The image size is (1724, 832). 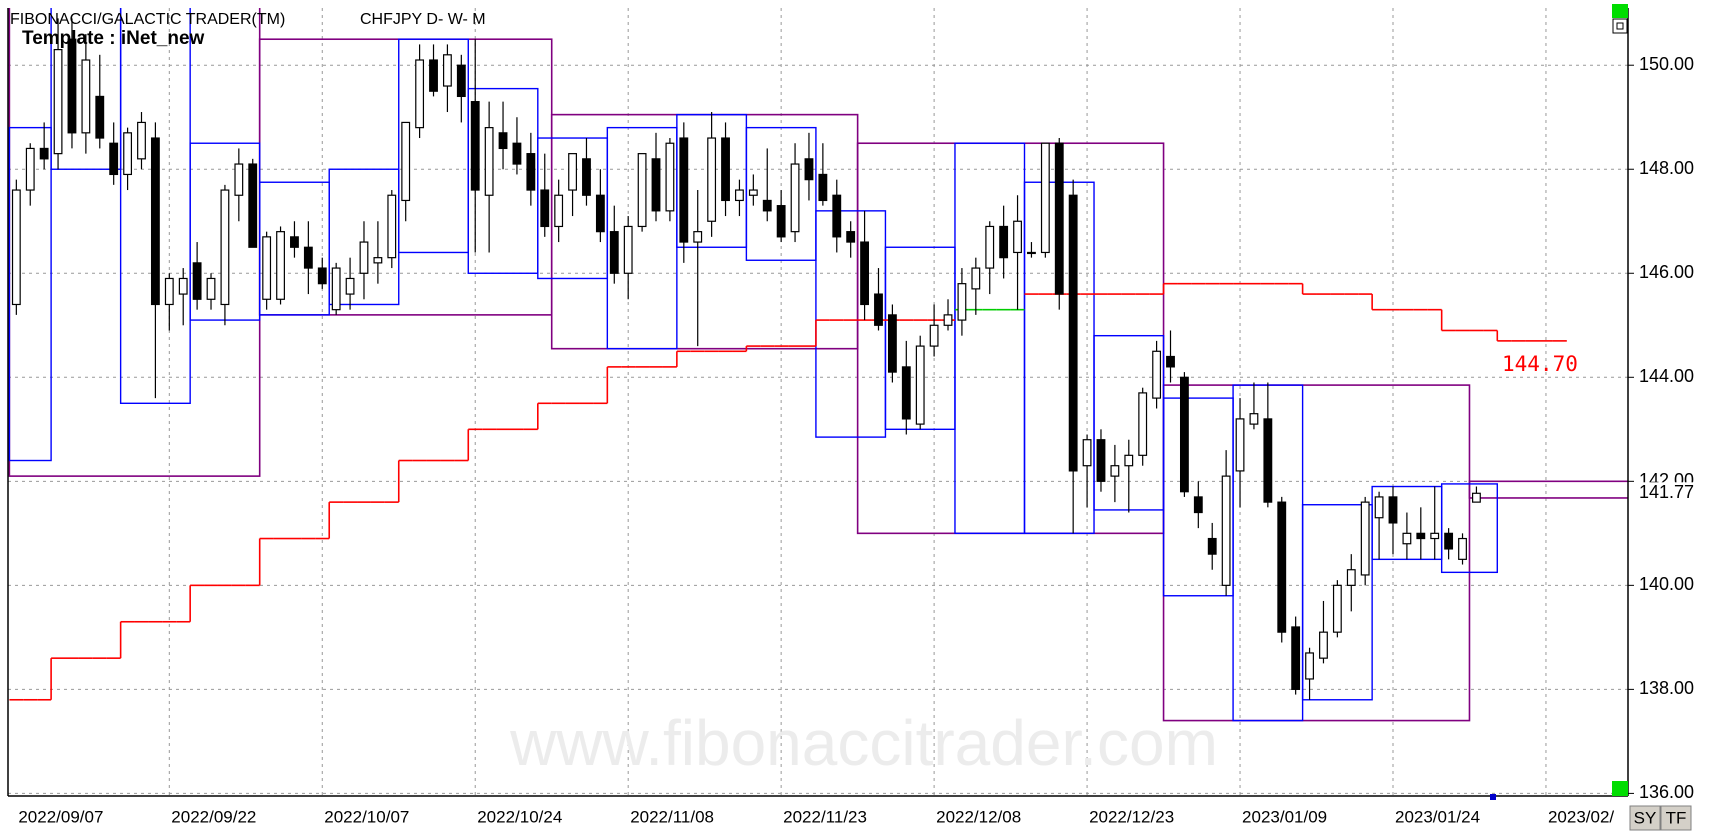 I want to click on price-label: 141.77, so click(x=1666, y=492).